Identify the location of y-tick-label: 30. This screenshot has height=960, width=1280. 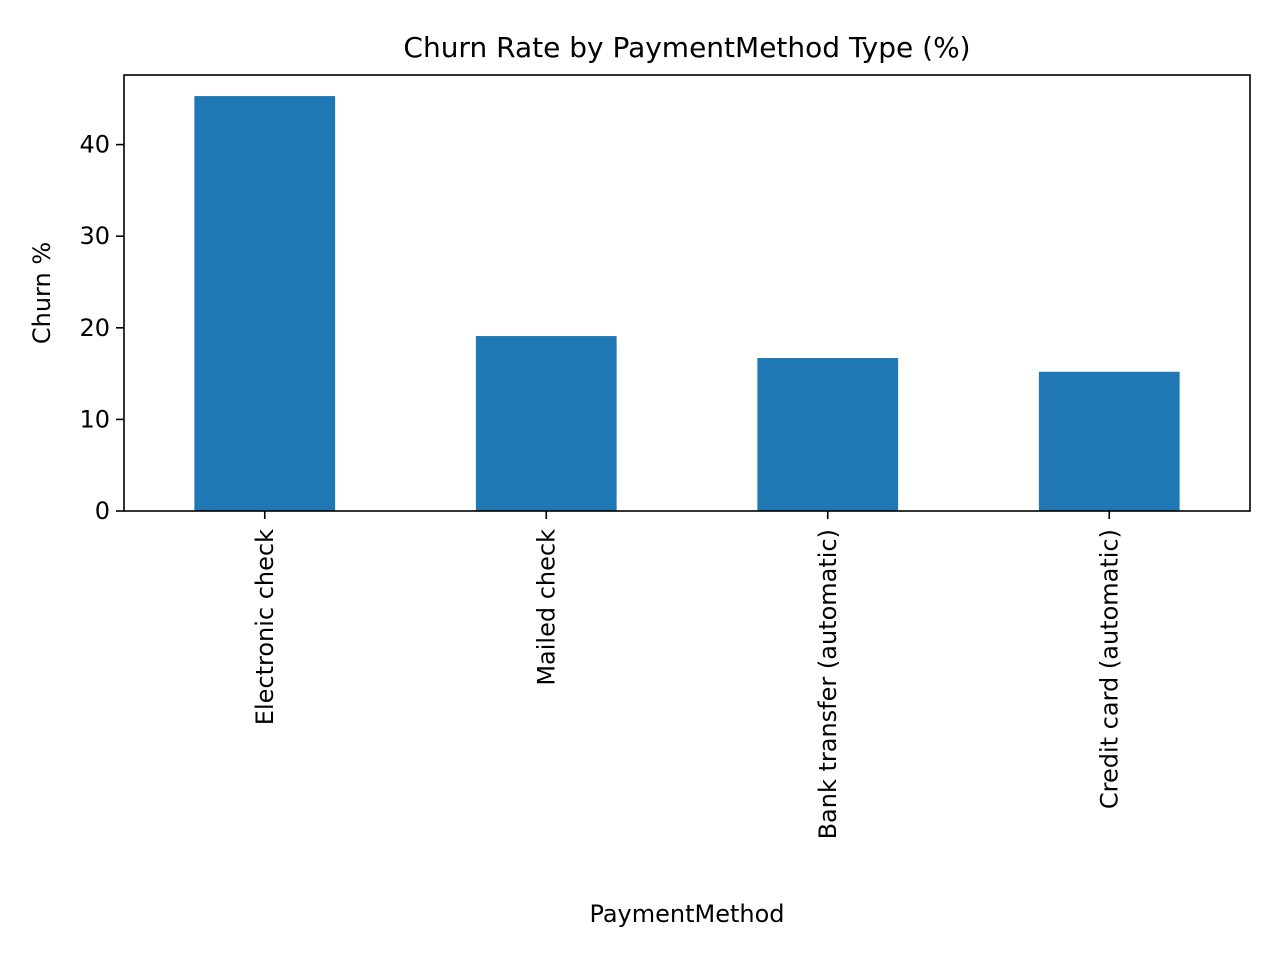
(94, 236).